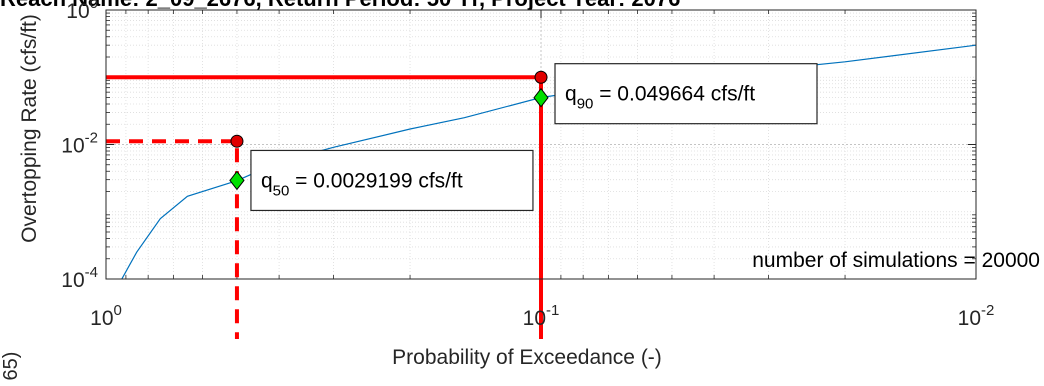  What do you see at coordinates (976, 316) in the screenshot?
I see `x-tick-label: 10⁻²` at bounding box center [976, 316].